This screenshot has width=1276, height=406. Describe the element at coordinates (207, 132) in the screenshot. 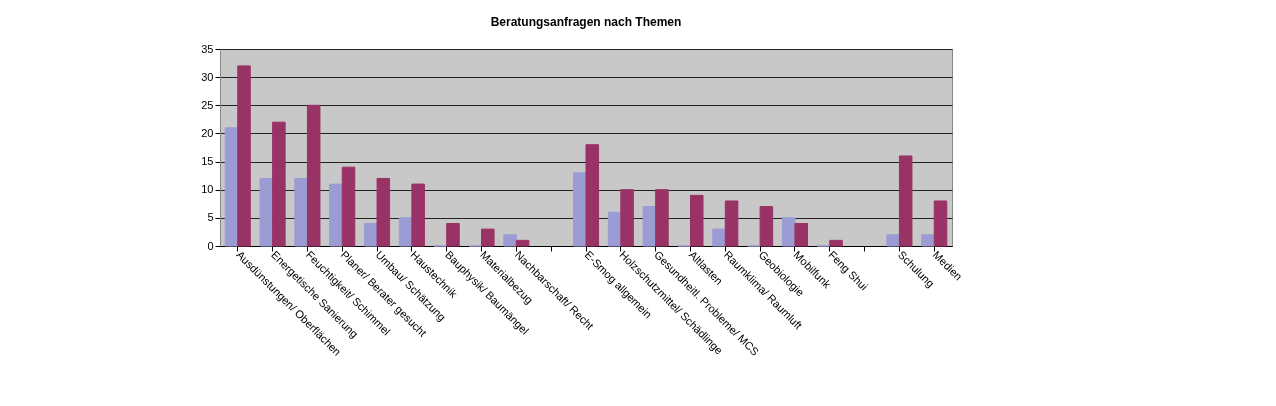

I see `y-tick-label: 20` at that location.